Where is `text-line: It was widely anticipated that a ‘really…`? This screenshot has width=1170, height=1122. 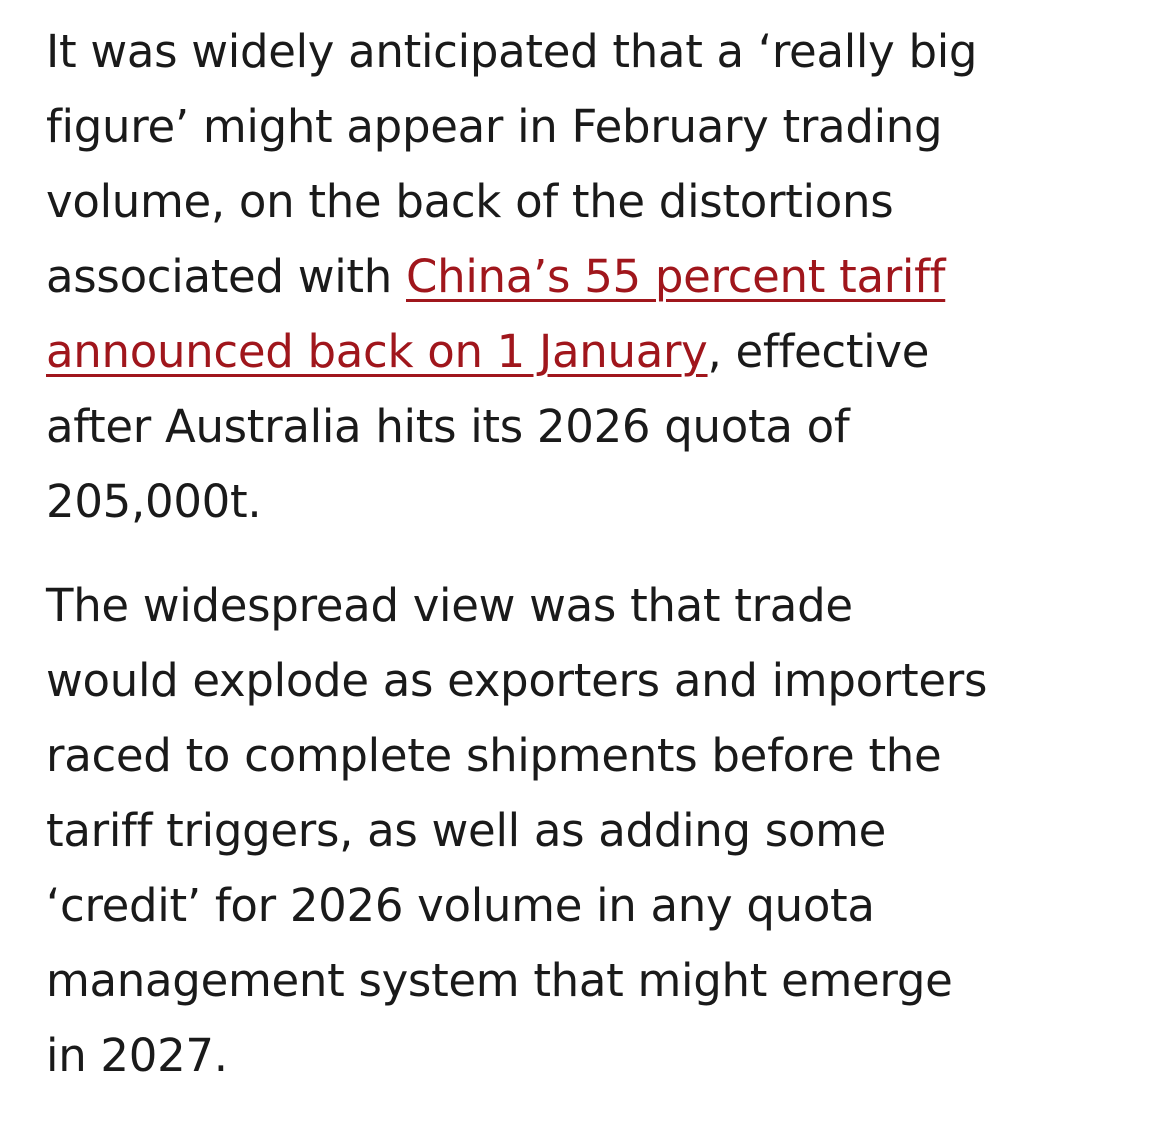 text-line: It was widely anticipated that a ‘really… is located at coordinates (512, 51).